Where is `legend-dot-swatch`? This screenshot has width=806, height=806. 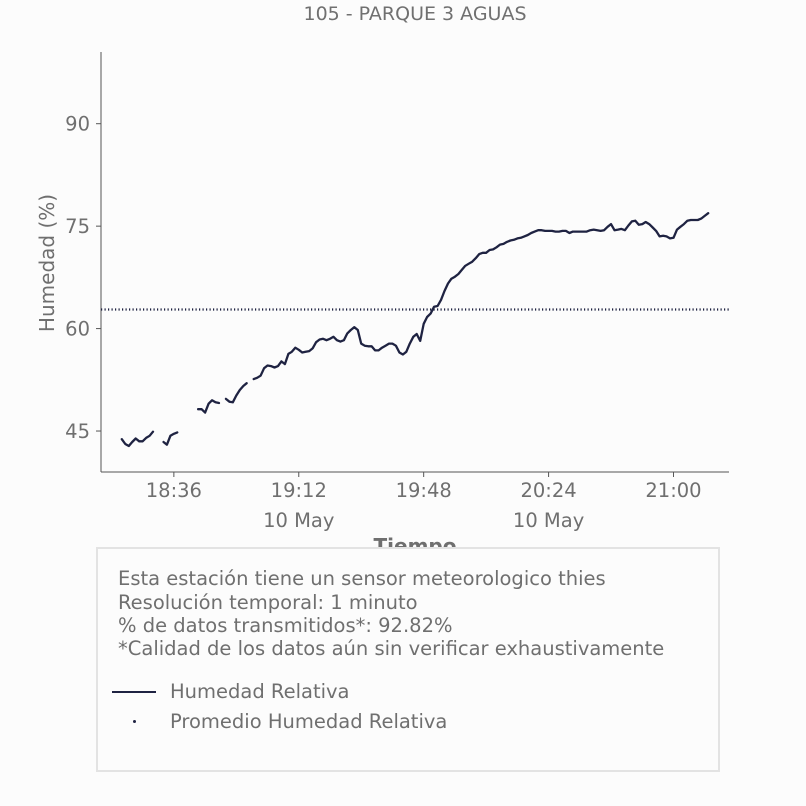 legend-dot-swatch is located at coordinates (134, 721).